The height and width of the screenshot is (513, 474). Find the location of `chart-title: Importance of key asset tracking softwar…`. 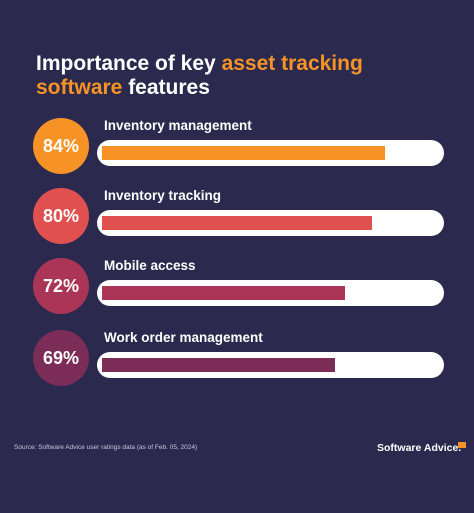

chart-title: Importance of key asset tracking softwar… is located at coordinates (241, 76).